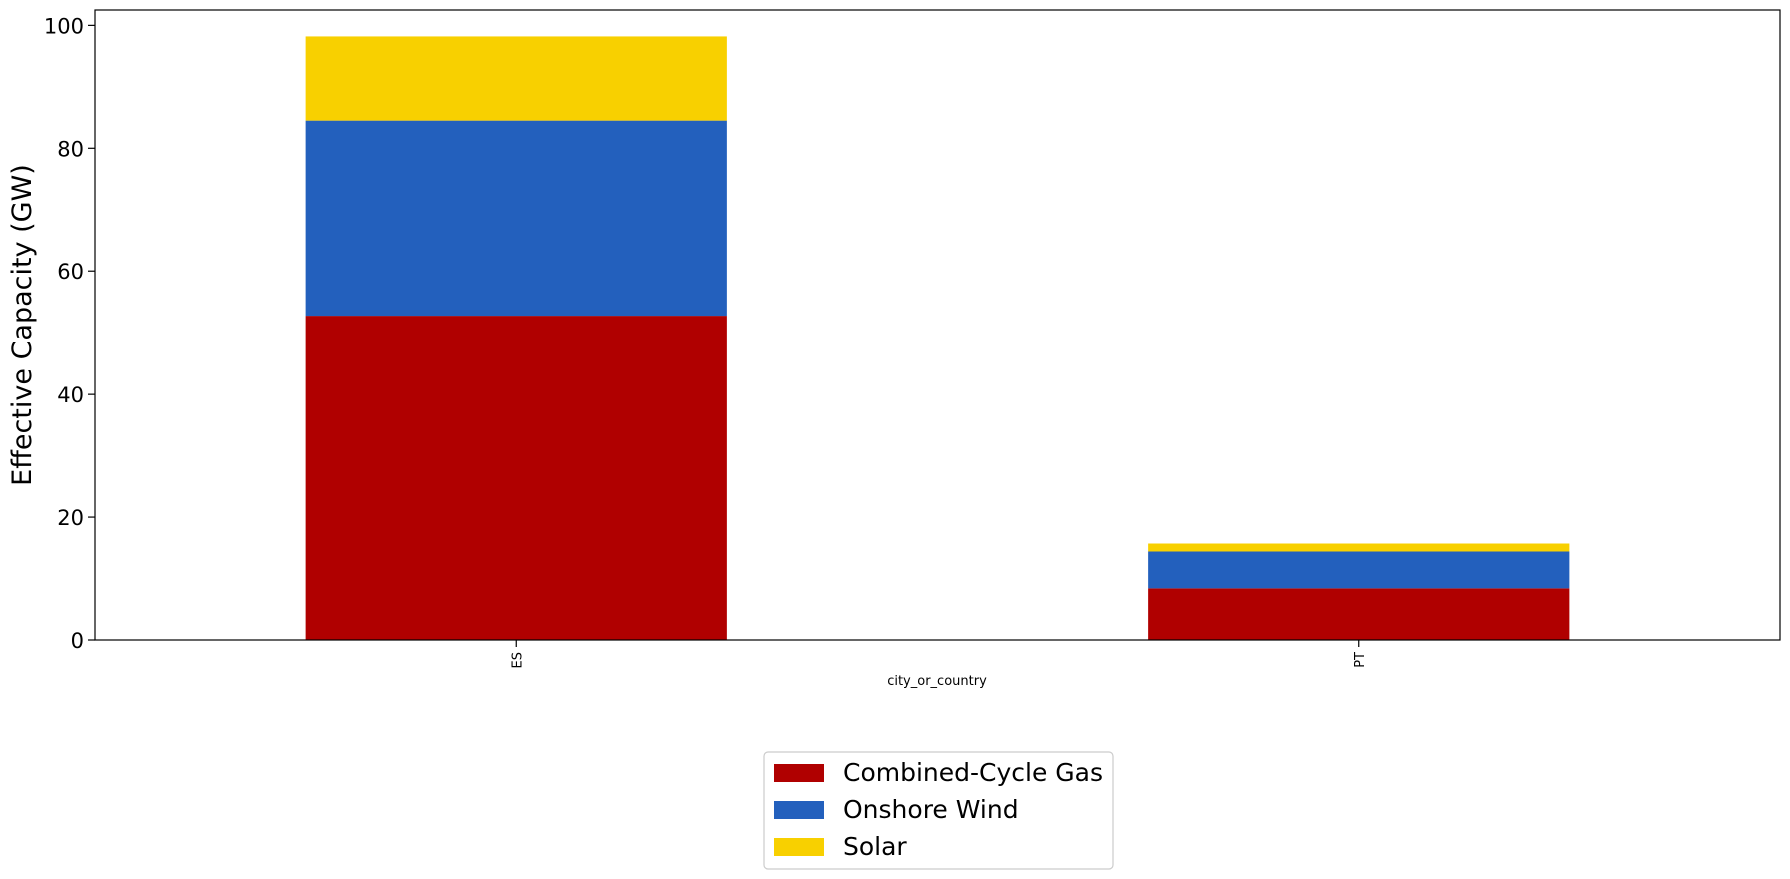 The width and height of the screenshot is (1790, 879). I want to click on y-tick-label: 100, so click(64, 26).